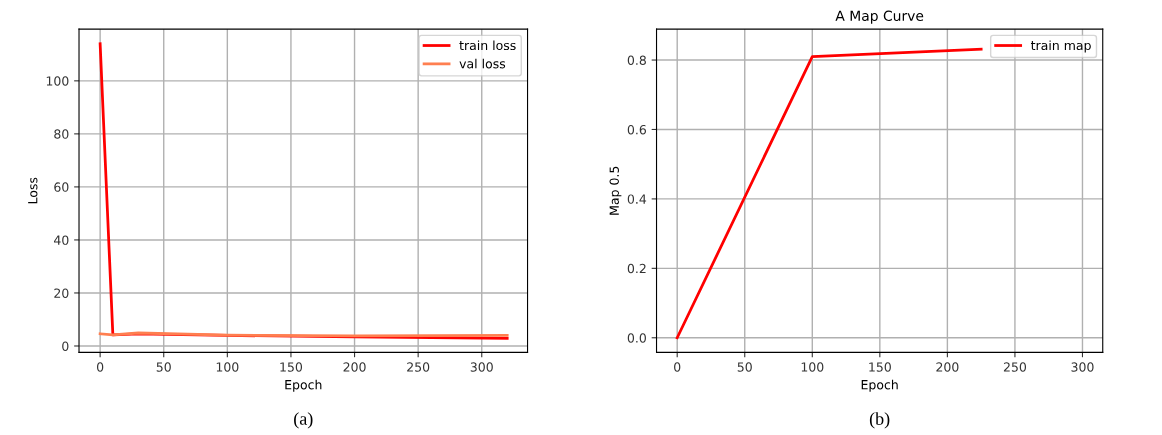  Describe the element at coordinates (879, 17) in the screenshot. I see `chart-title: A Map Curve` at that location.